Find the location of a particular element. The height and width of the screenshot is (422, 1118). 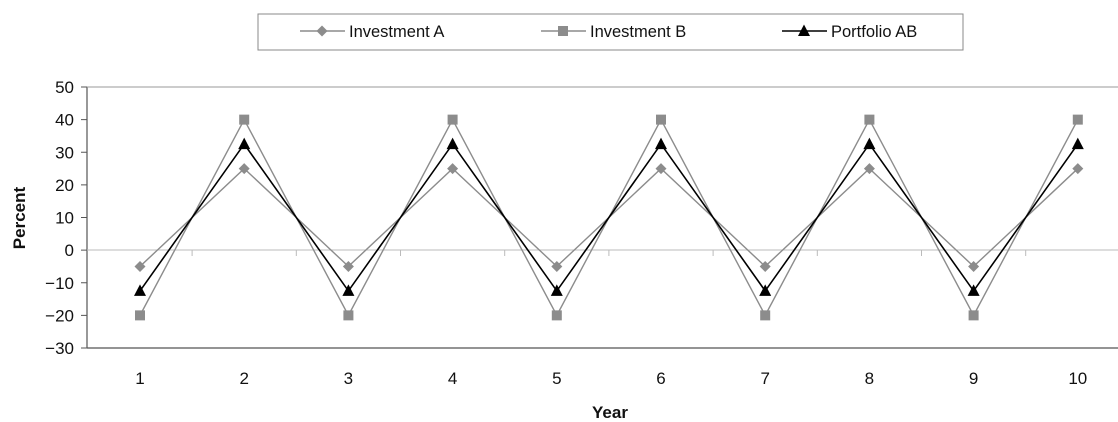

legend-label-investment-b: Investment B is located at coordinates (638, 32).